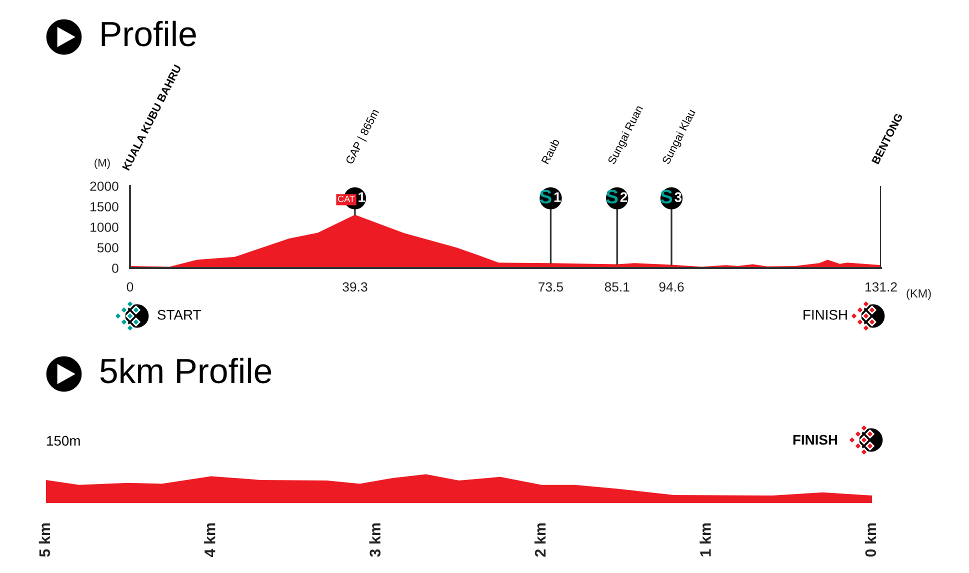 The image size is (969, 573). I want to click on y-tick-label: 500, so click(107, 247).